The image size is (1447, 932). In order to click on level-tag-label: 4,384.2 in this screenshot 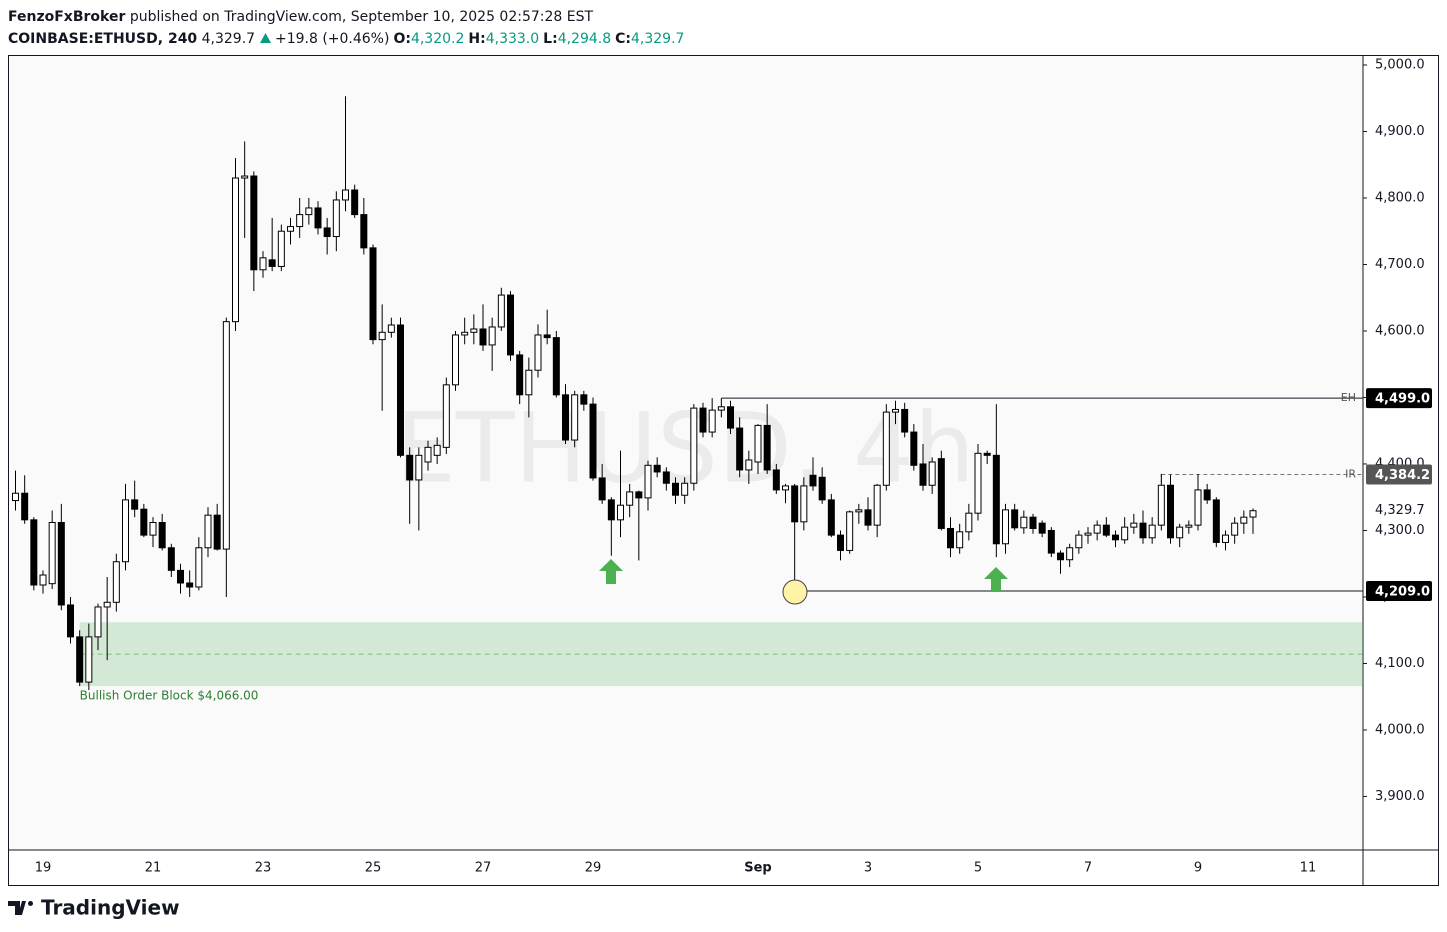, I will do `click(1402, 475)`.